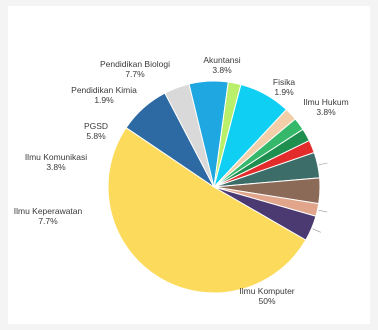  I want to click on slice-label-percent: 5.8%, so click(96, 136).